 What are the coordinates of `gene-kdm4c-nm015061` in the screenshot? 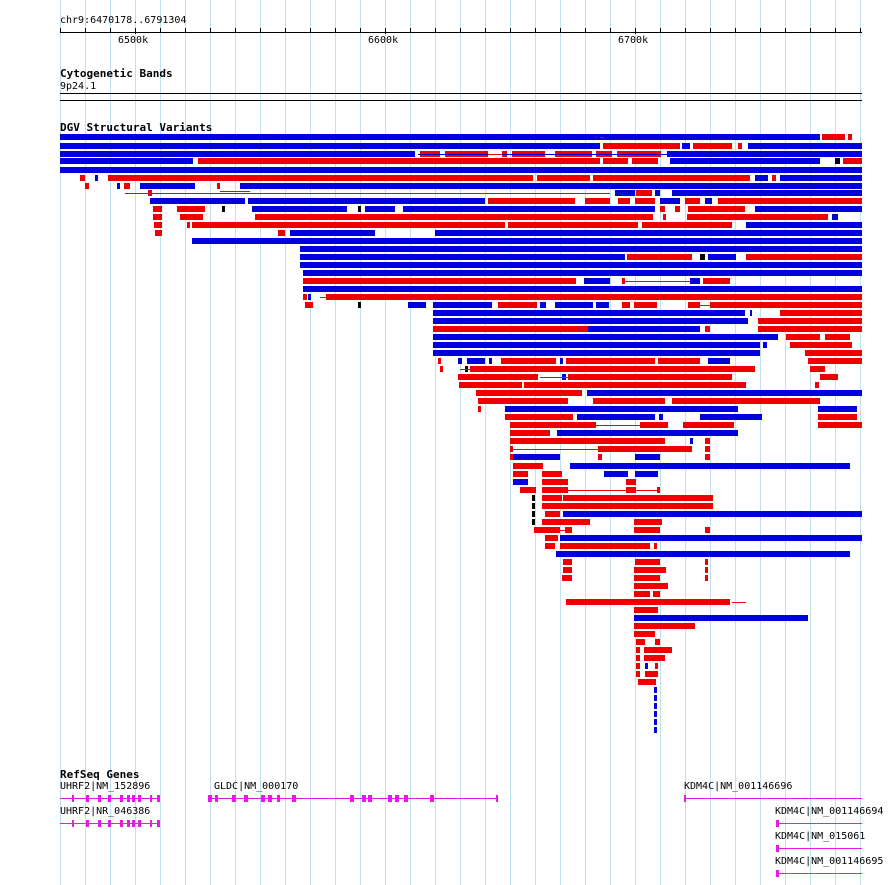 It's located at (819, 848).